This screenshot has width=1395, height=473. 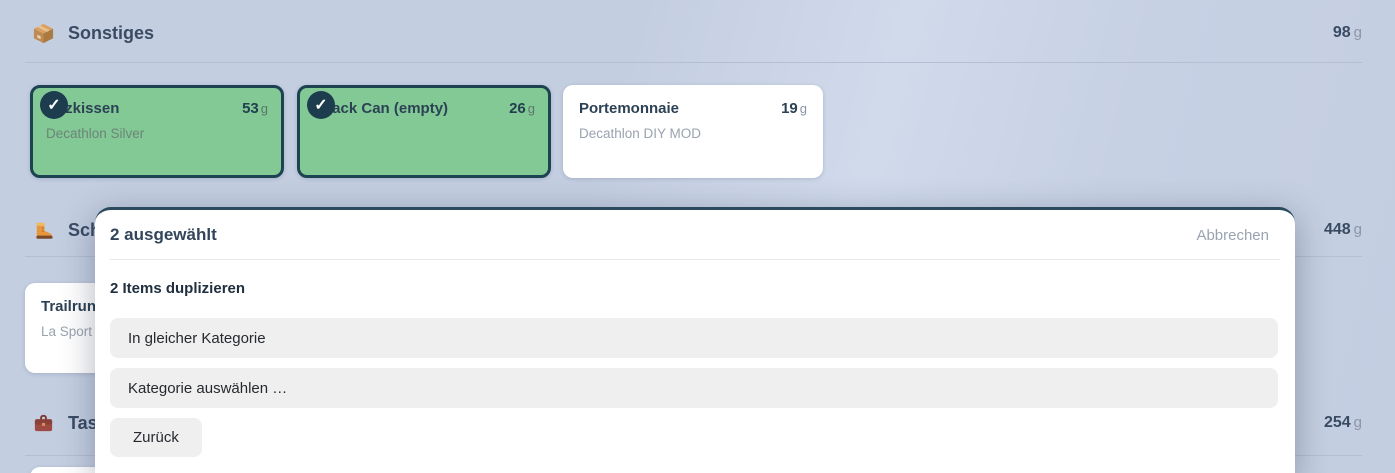 What do you see at coordinates (640, 133) in the screenshot?
I see `item-subtitle: Decathlon DIY MOD` at bounding box center [640, 133].